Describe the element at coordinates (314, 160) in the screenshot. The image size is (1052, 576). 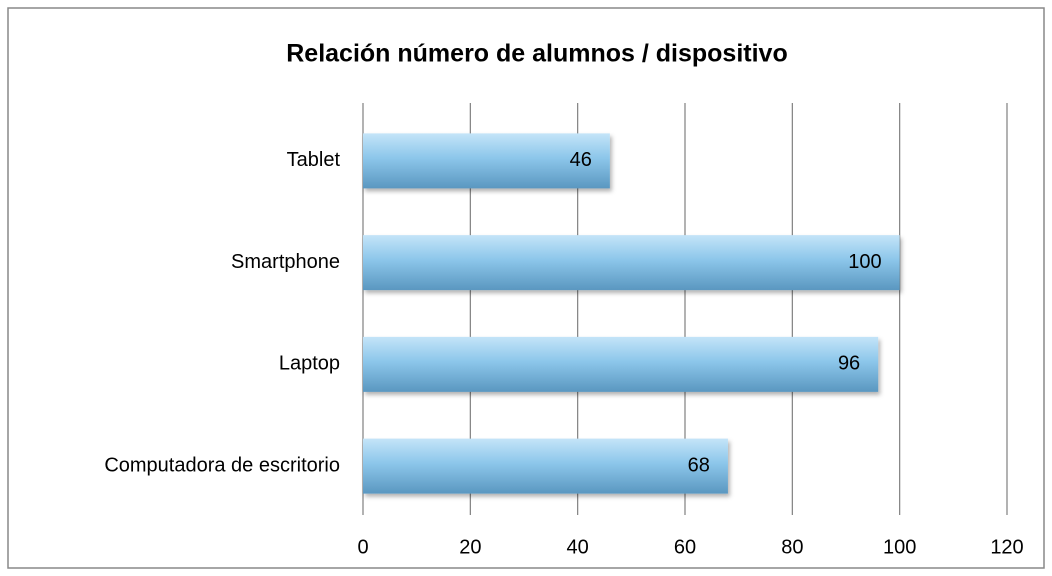
I see `y-tick-label: Tablet` at that location.